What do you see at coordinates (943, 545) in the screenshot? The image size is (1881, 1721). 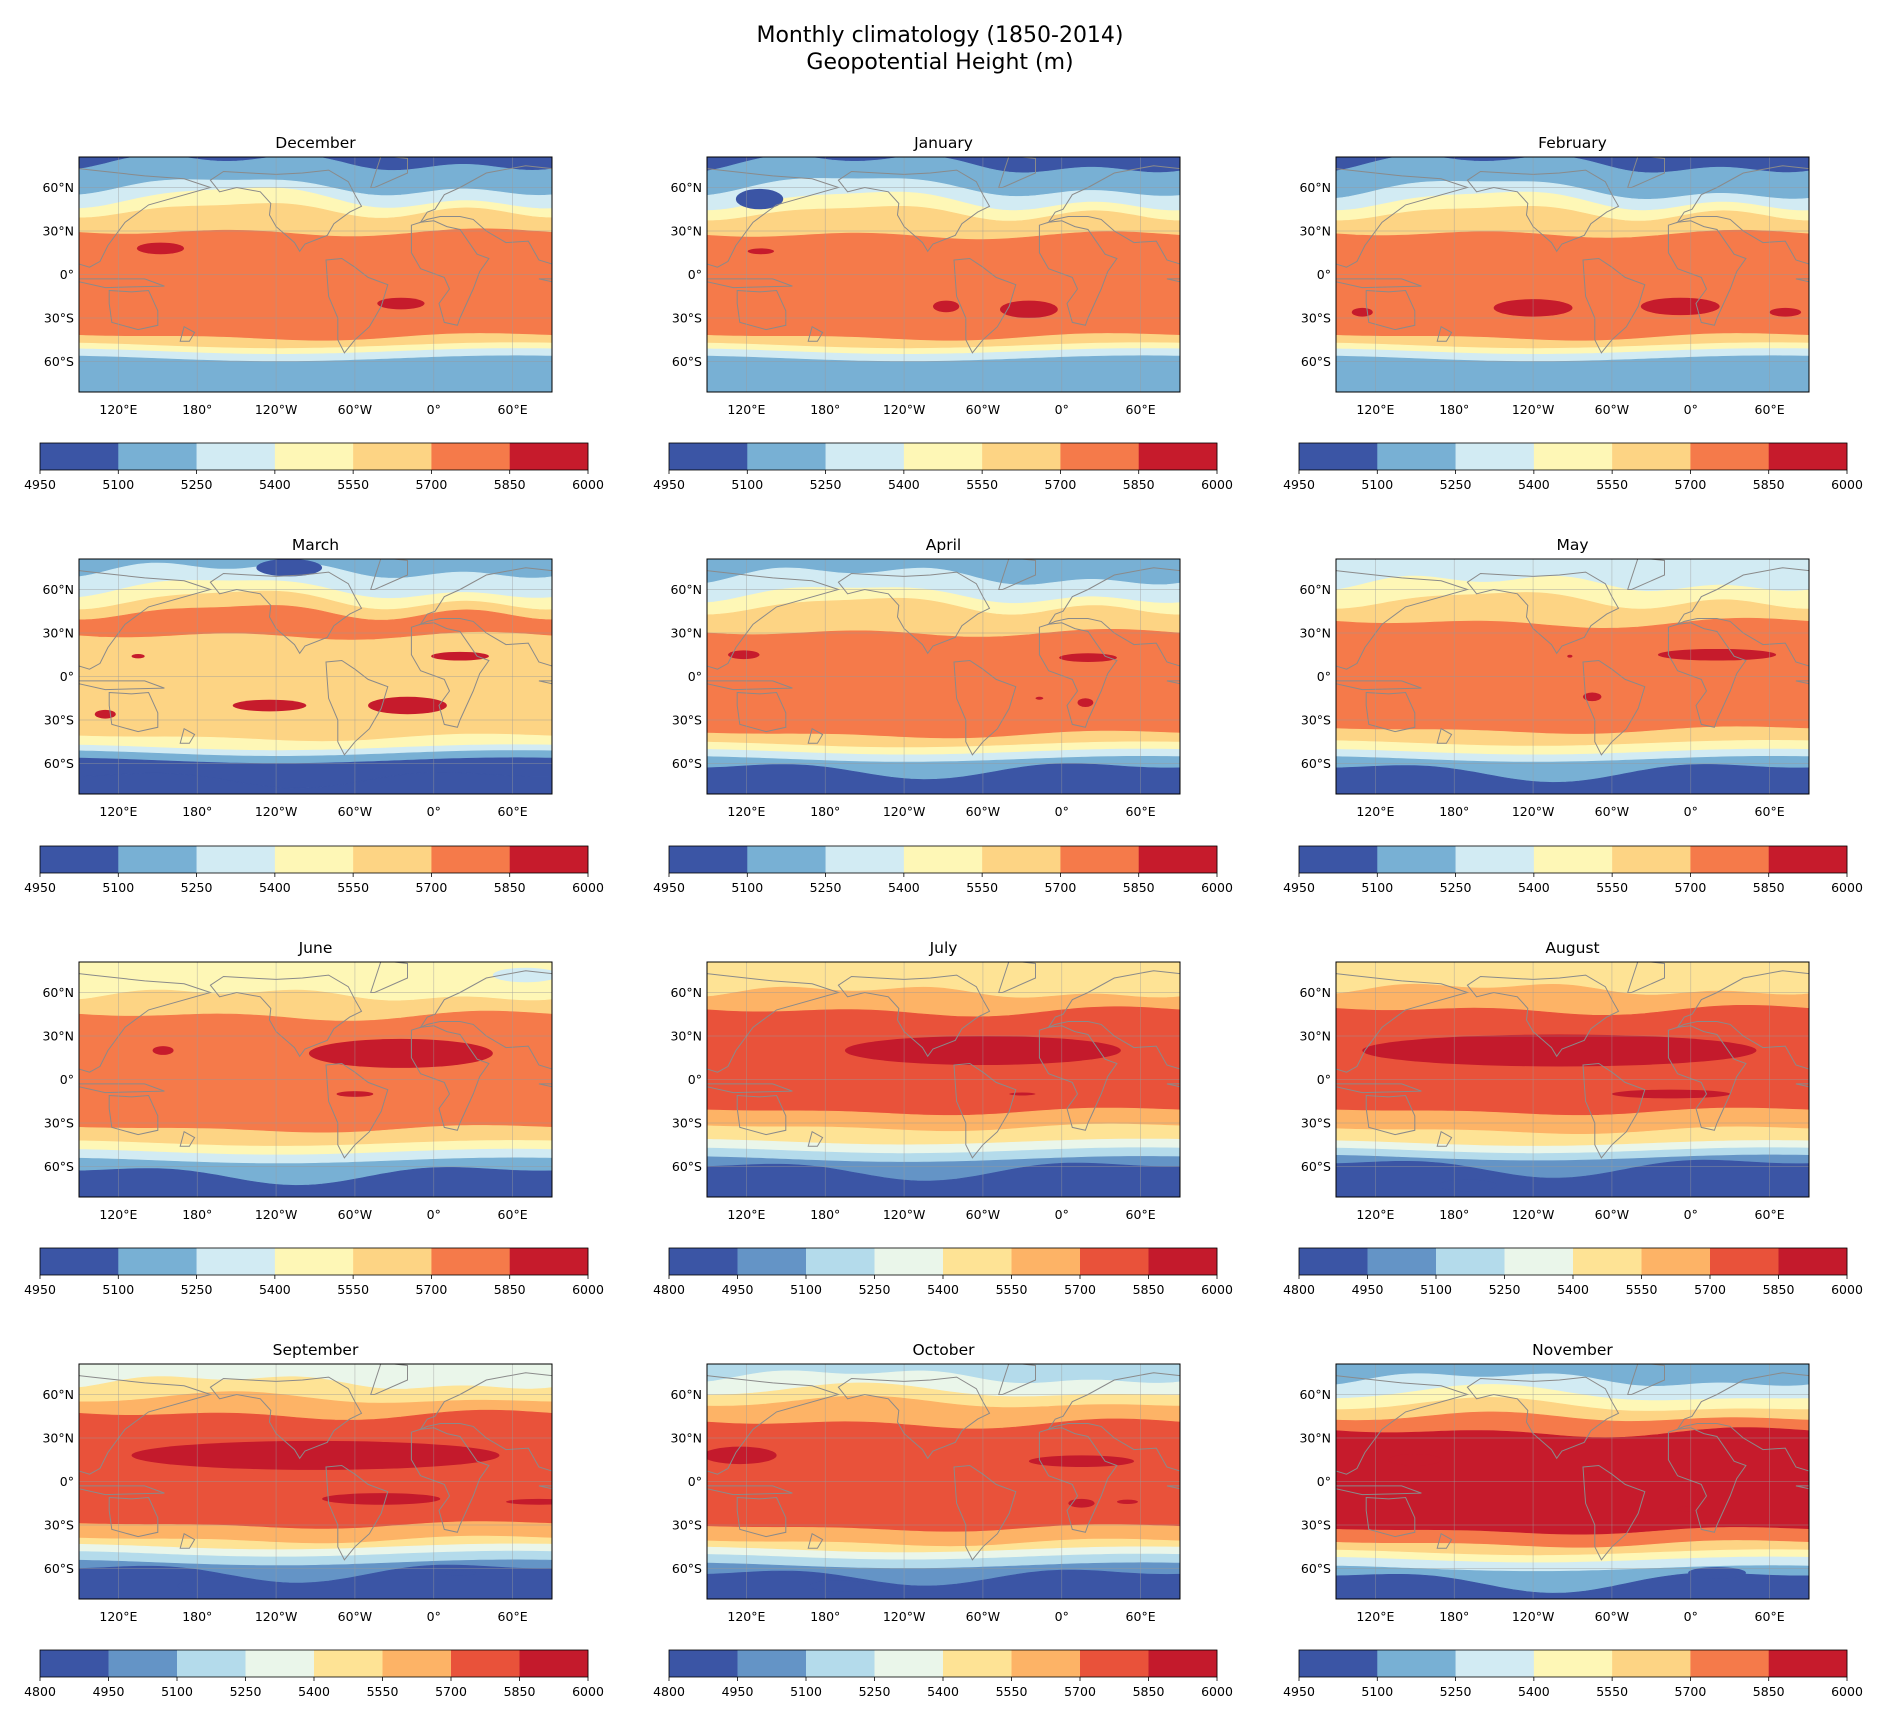 I see `panel-title-april: April` at bounding box center [943, 545].